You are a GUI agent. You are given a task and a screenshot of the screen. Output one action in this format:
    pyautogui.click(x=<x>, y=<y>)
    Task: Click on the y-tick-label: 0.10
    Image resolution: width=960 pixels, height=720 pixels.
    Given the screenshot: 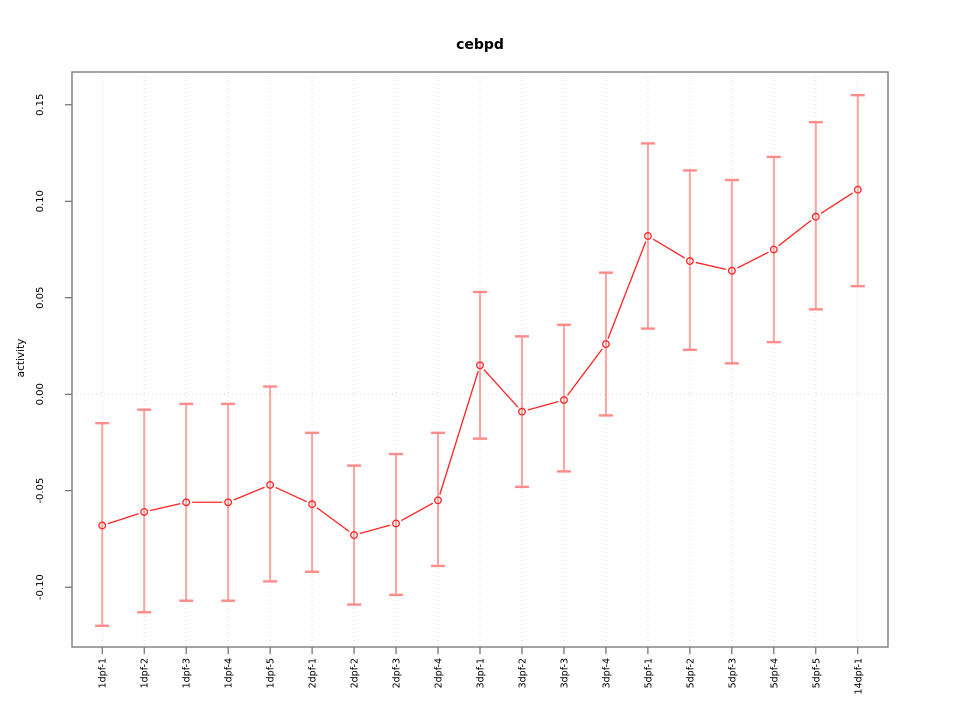 What is the action you would take?
    pyautogui.click(x=40, y=201)
    